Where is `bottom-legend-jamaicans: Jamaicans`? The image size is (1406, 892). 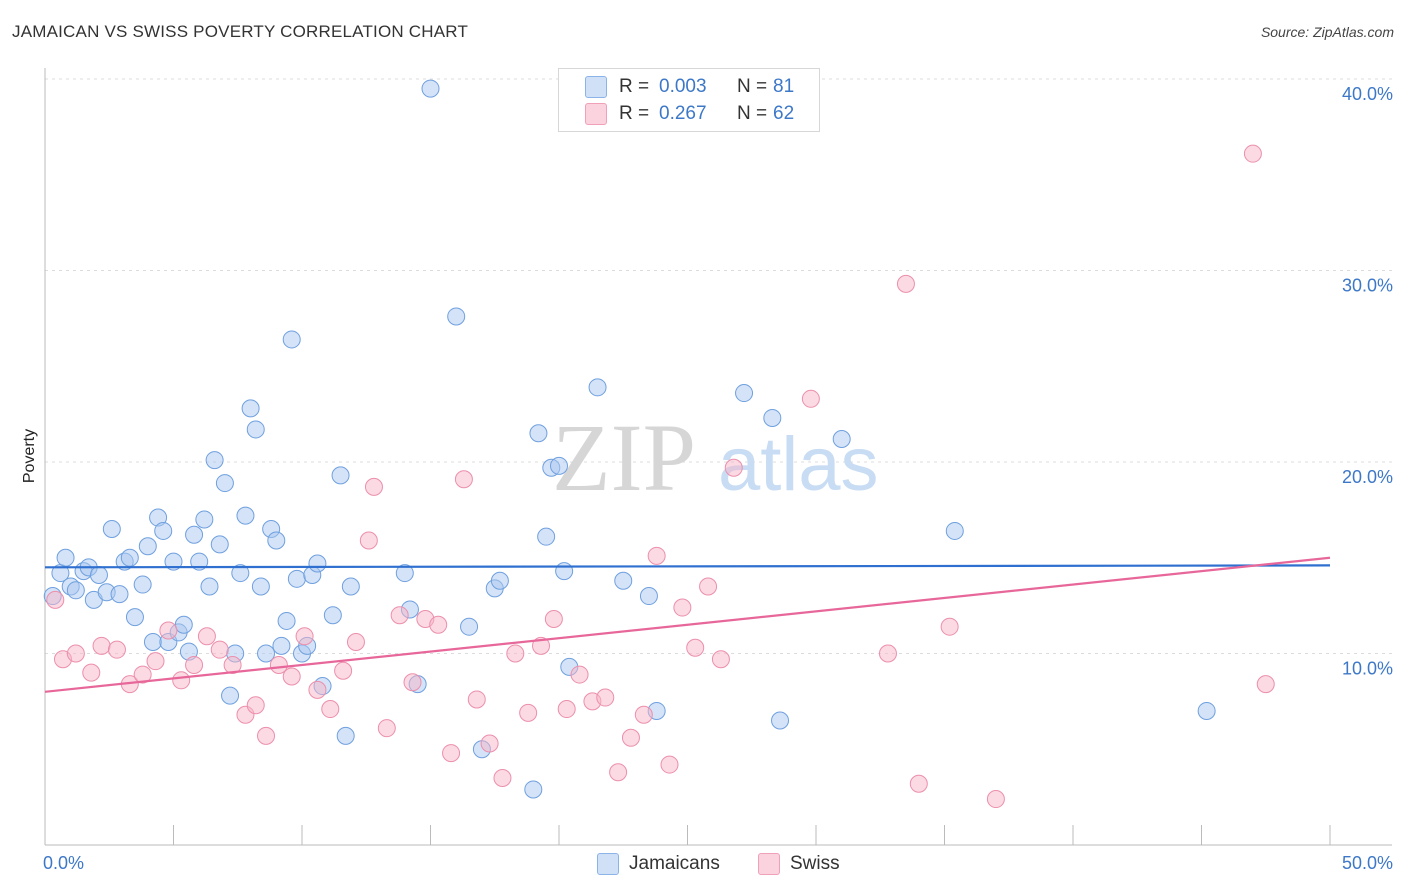 bottom-legend-jamaicans: Jamaicans is located at coordinates (658, 864).